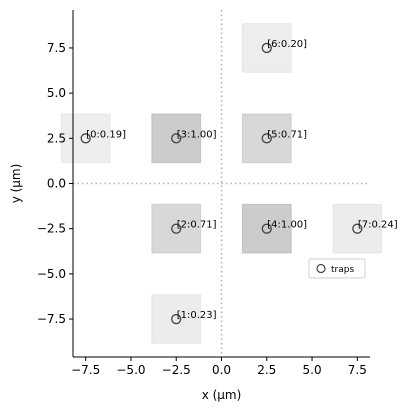  Describe the element at coordinates (16, 184) in the screenshot. I see `y-axis-label: y (μm)` at that location.